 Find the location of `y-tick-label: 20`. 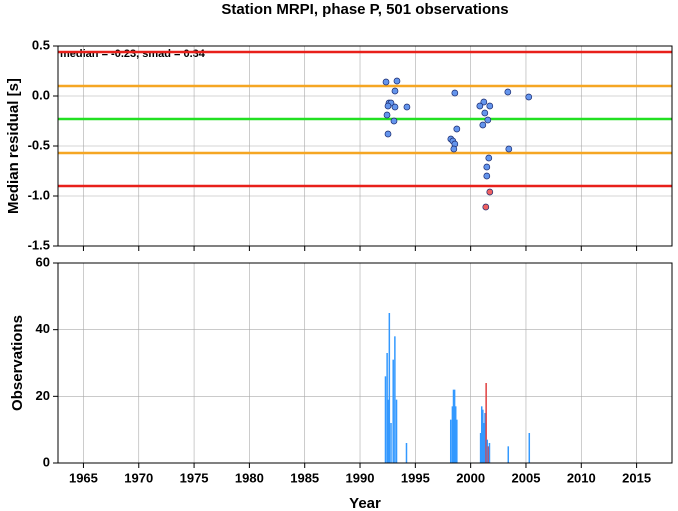

y-tick-label: 20 is located at coordinates (43, 395).